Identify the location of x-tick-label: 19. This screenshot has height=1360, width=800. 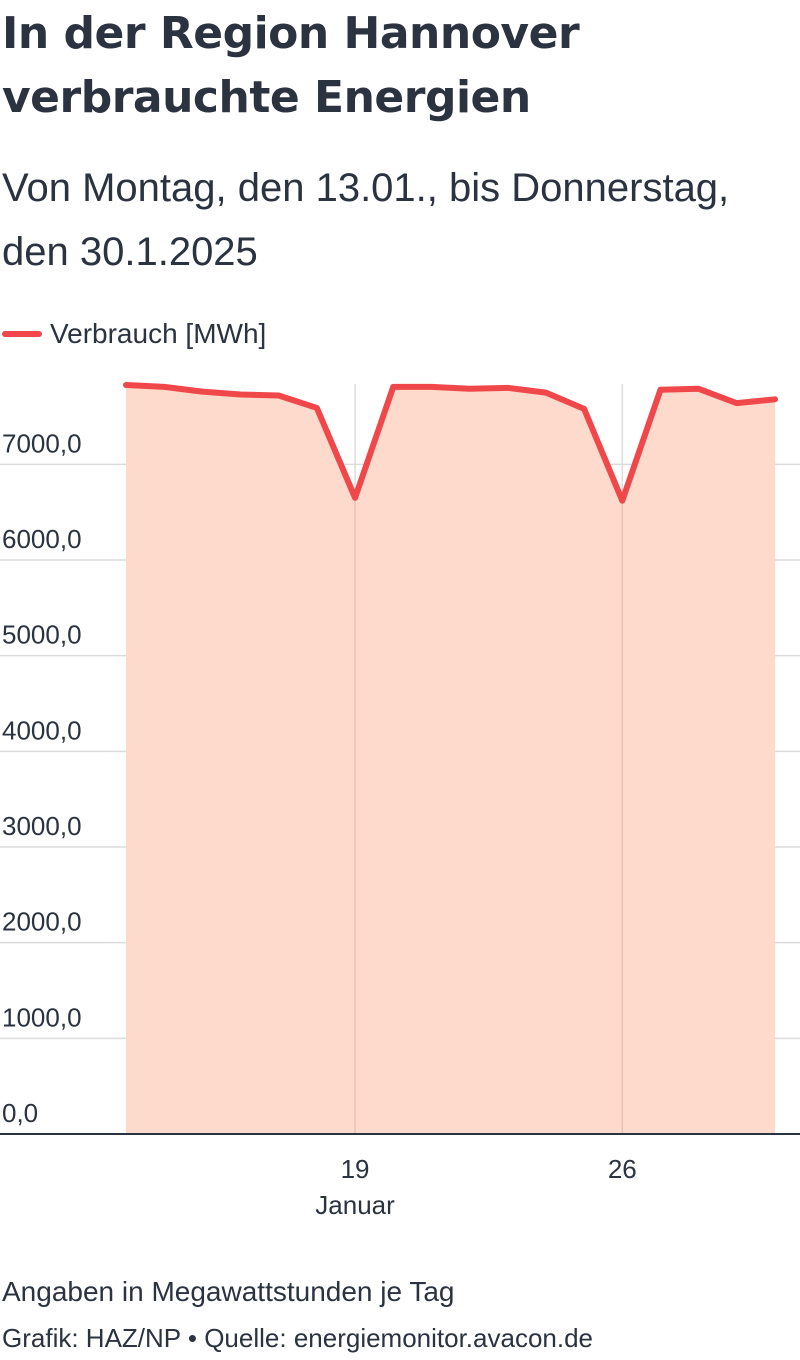
(355, 1169).